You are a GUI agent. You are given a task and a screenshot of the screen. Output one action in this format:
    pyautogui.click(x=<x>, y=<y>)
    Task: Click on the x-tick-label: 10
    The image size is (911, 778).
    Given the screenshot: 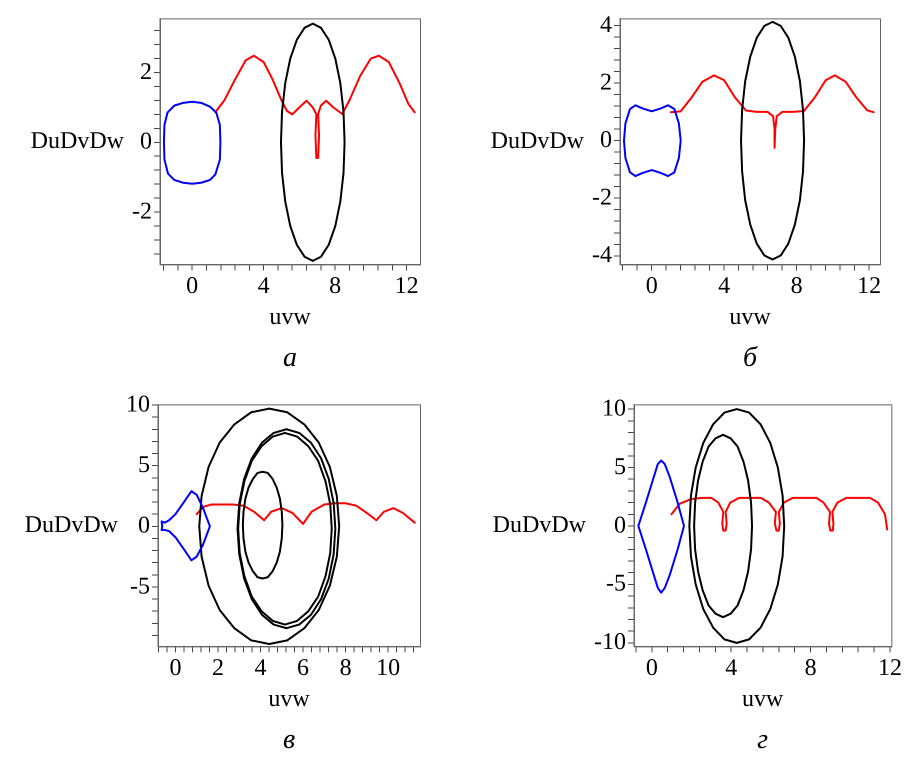 What is the action you would take?
    pyautogui.click(x=388, y=668)
    